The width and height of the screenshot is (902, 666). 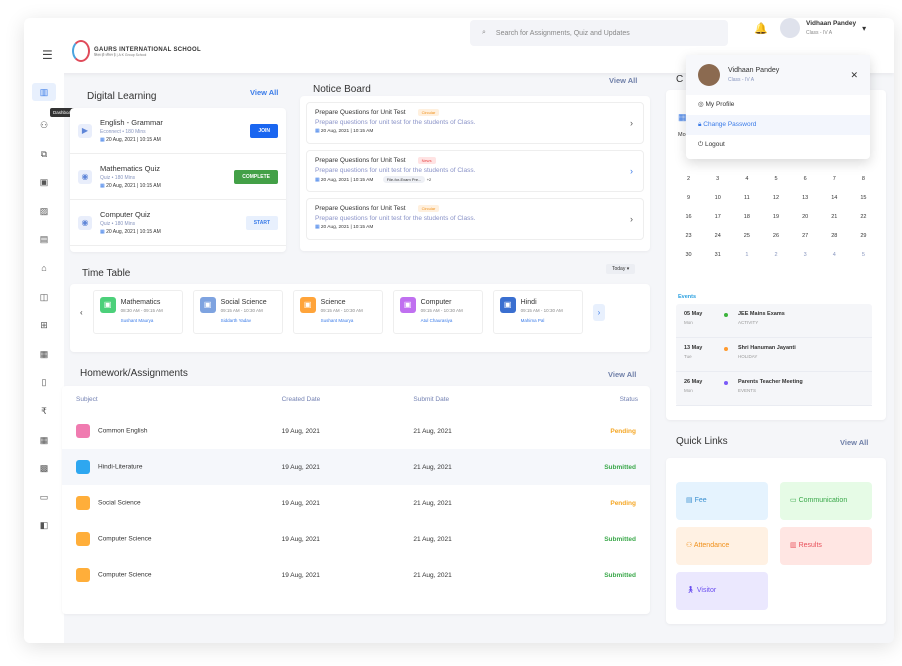 What do you see at coordinates (774, 355) in the screenshot?
I see `event-item: 13 May Tue Shri Hanuman Jayanti HOLIDAY` at bounding box center [774, 355].